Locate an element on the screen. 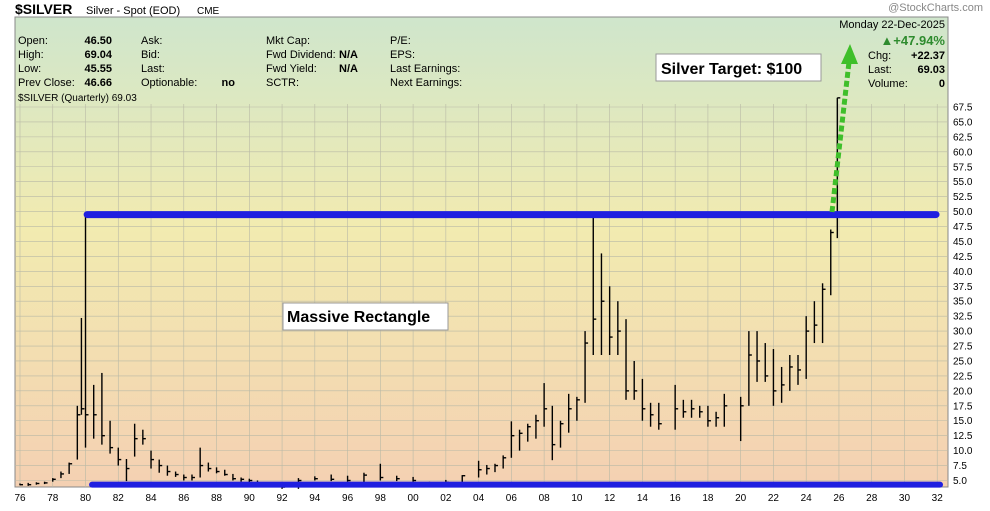  x-tick-label: 32 is located at coordinates (938, 498).